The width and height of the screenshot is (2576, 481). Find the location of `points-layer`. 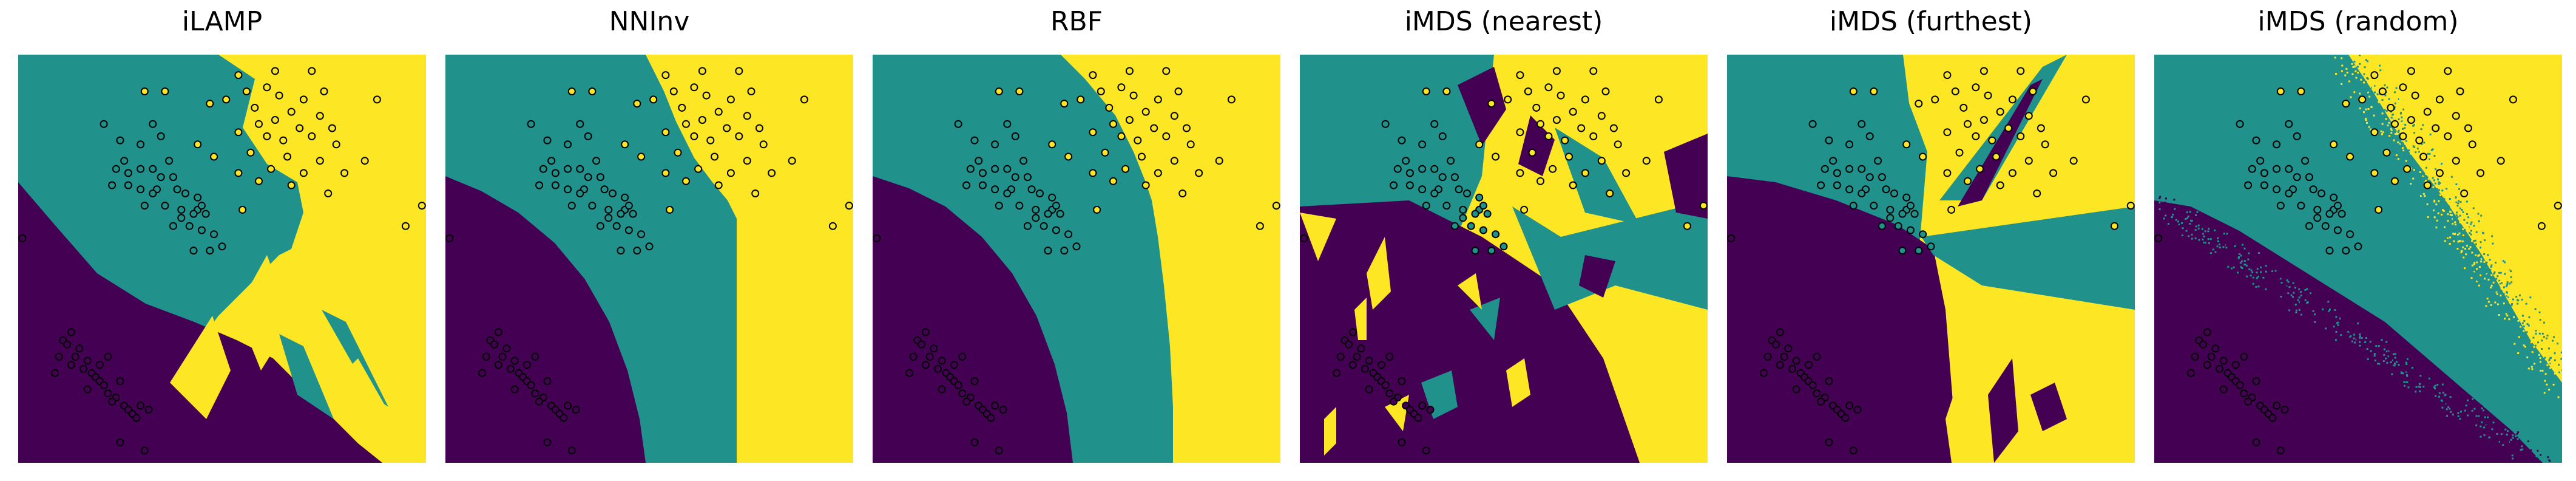

points-layer is located at coordinates (1076, 261).